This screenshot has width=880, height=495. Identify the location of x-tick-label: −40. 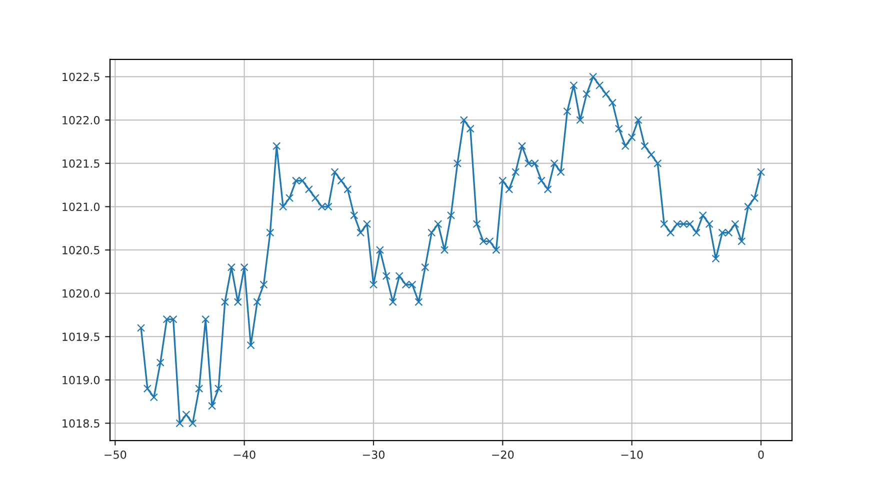
(245, 454).